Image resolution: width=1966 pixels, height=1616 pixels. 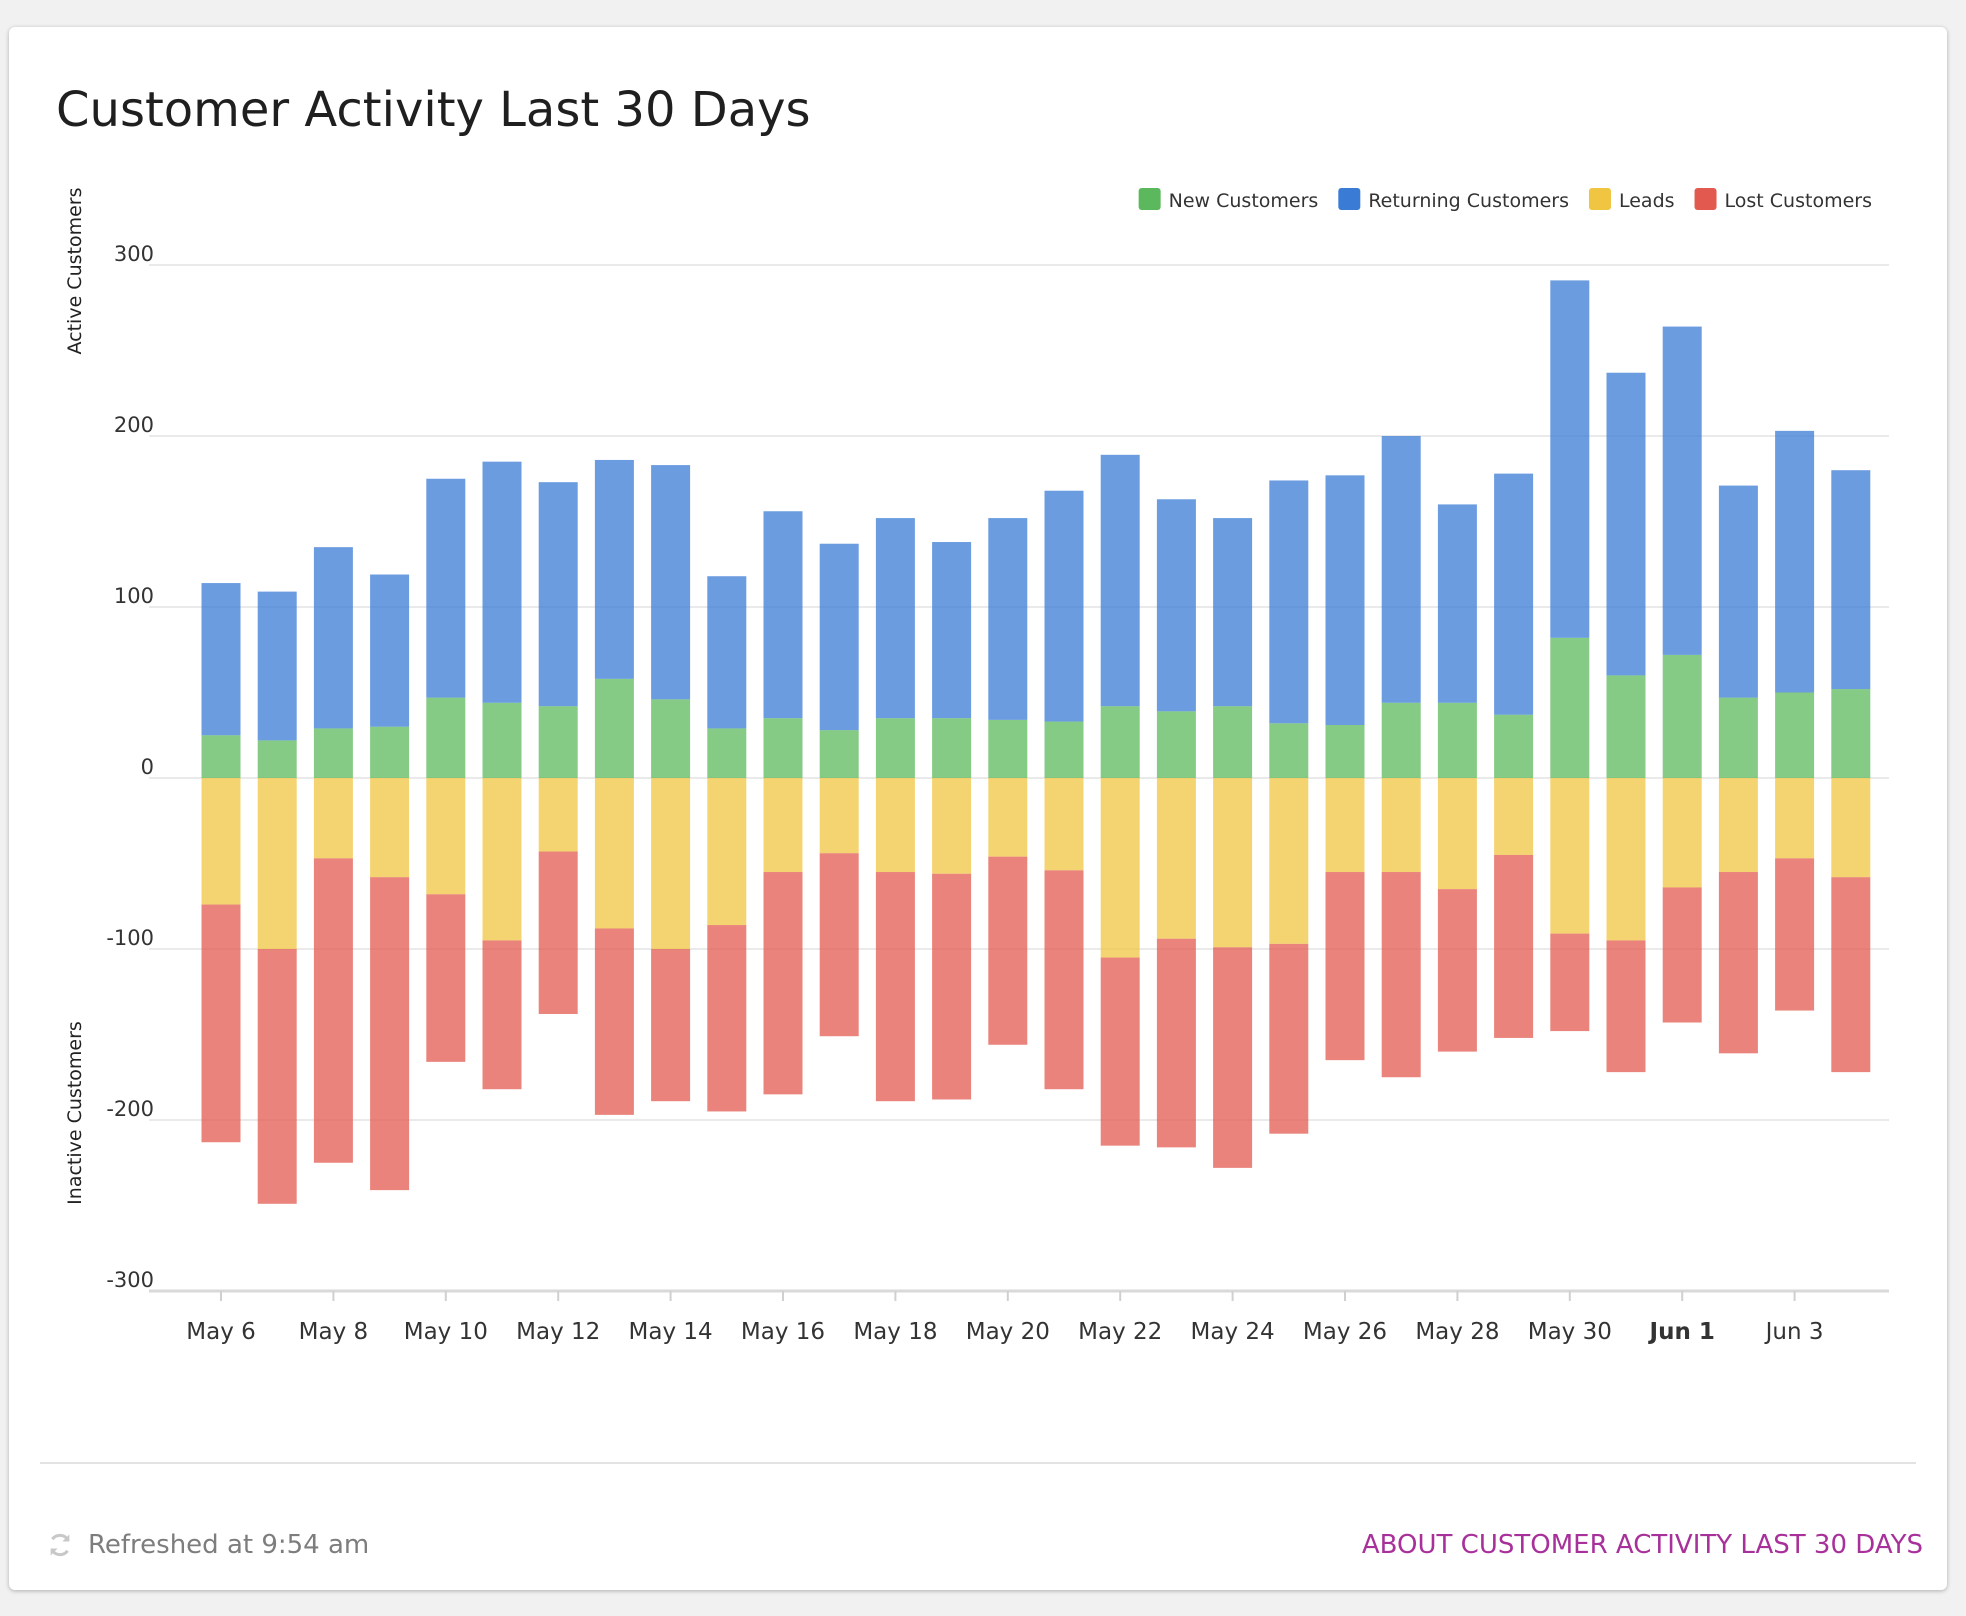 What do you see at coordinates (1783, 200) in the screenshot?
I see `legend-item-lost: Lost Customers` at bounding box center [1783, 200].